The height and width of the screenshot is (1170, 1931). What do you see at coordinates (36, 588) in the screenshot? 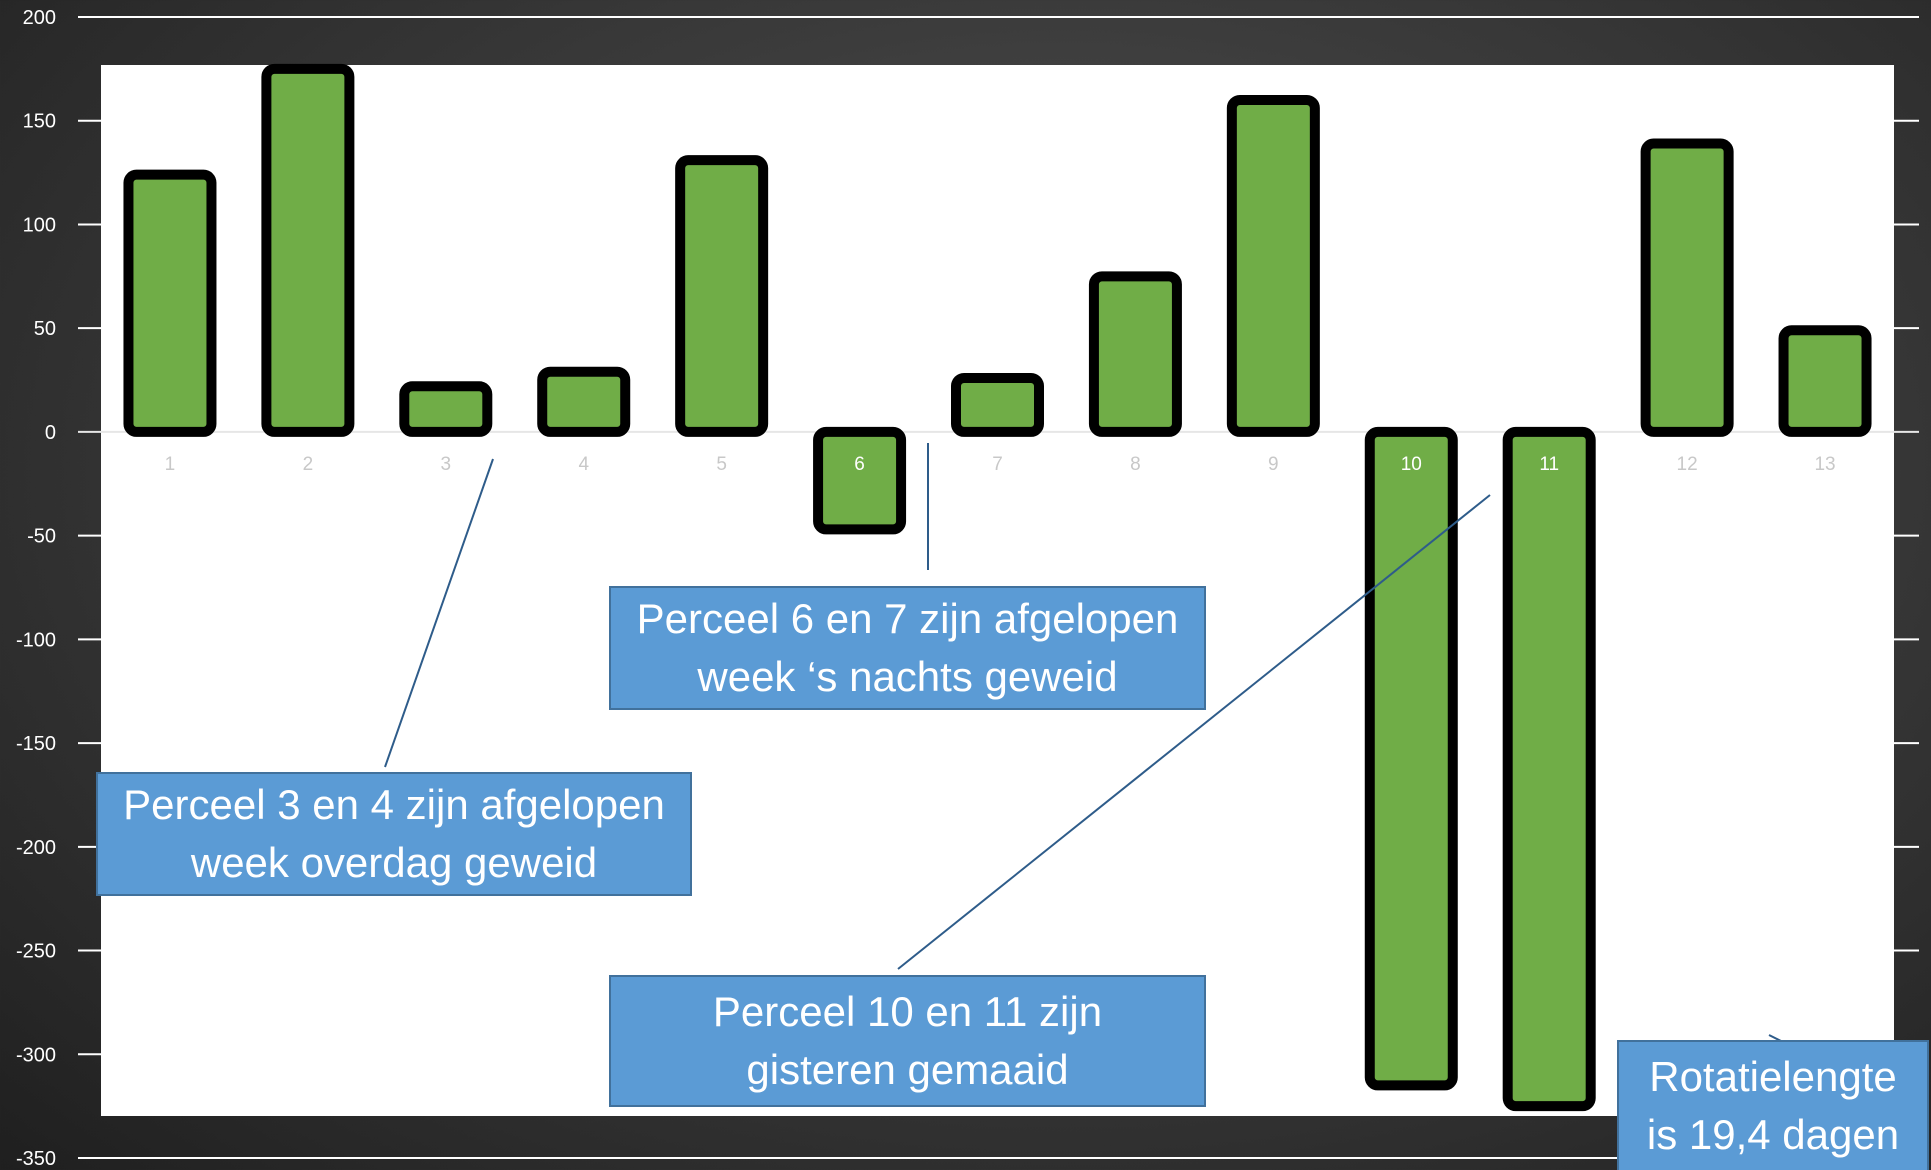
I see `y-axis-ticks: 200 150 100 50 0 -50 -100 -150 -200 -250 -300 -350` at bounding box center [36, 588].